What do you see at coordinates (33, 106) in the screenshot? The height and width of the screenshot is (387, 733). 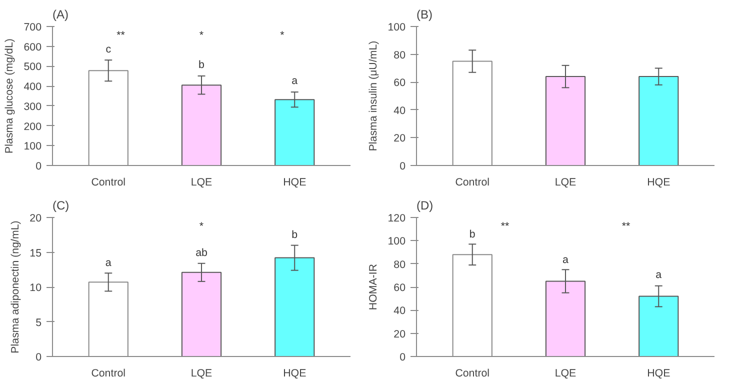 I see `y-tick-label: 300` at bounding box center [33, 106].